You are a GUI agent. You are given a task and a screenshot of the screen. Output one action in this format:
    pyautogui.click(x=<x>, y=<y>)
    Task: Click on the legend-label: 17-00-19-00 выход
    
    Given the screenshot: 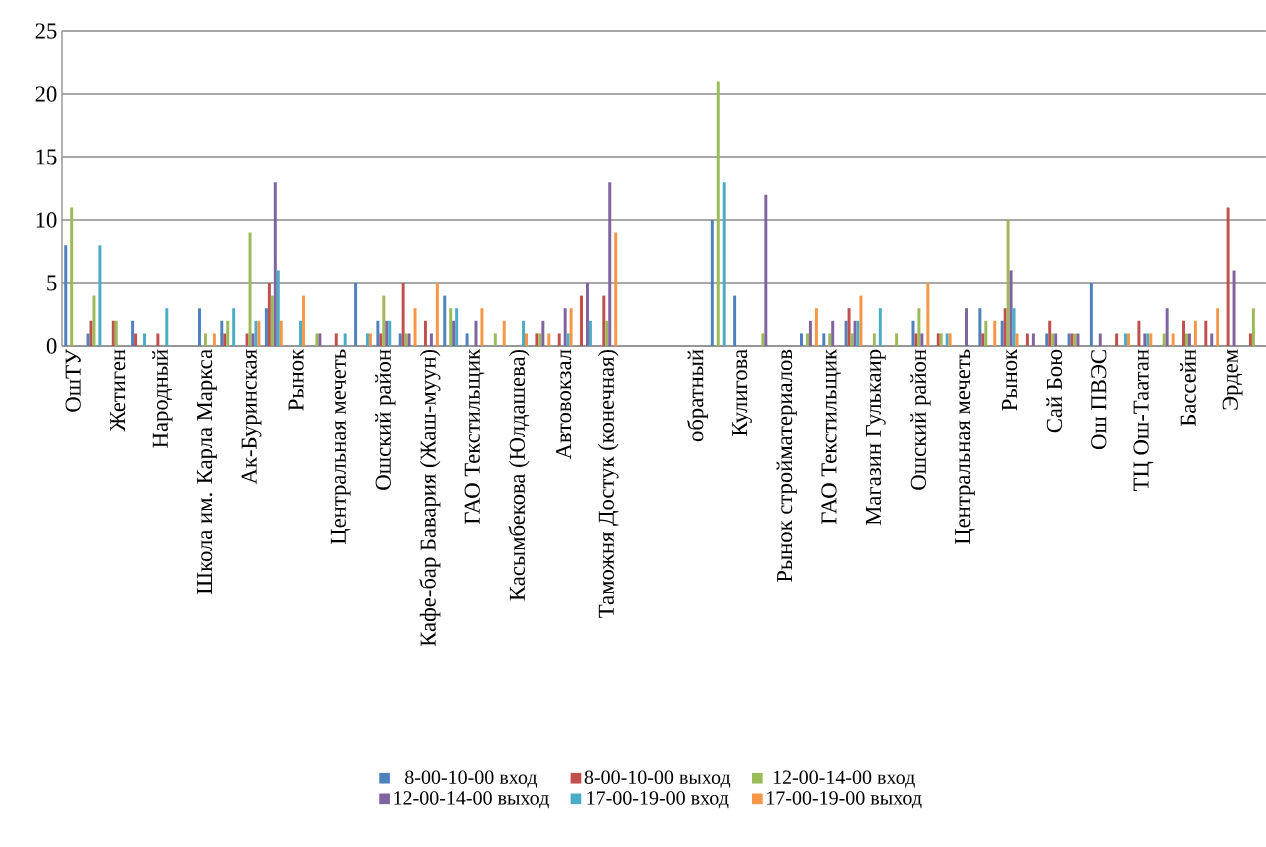 What is the action you would take?
    pyautogui.click(x=844, y=800)
    